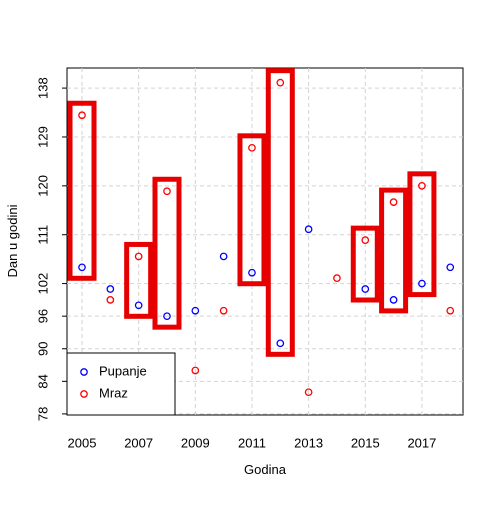 The image size is (500, 505). What do you see at coordinates (265, 469) in the screenshot?
I see `x-axis-label: Godina` at bounding box center [265, 469].